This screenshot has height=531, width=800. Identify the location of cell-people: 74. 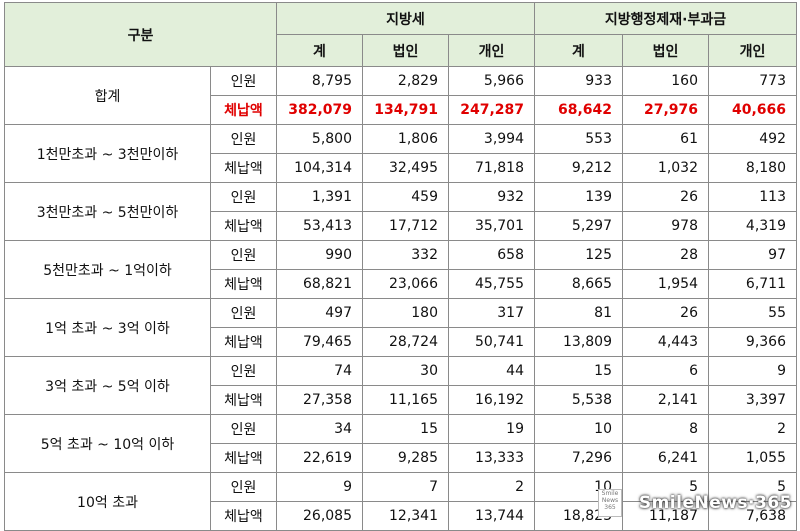
(319, 371).